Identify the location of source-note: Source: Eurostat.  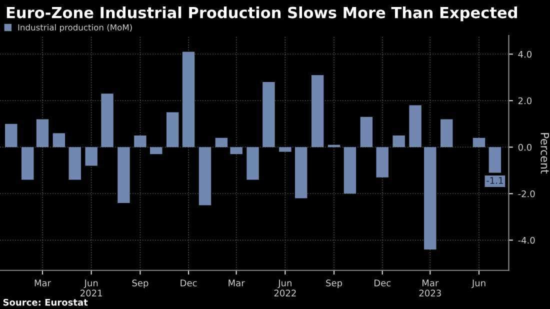
(45, 302).